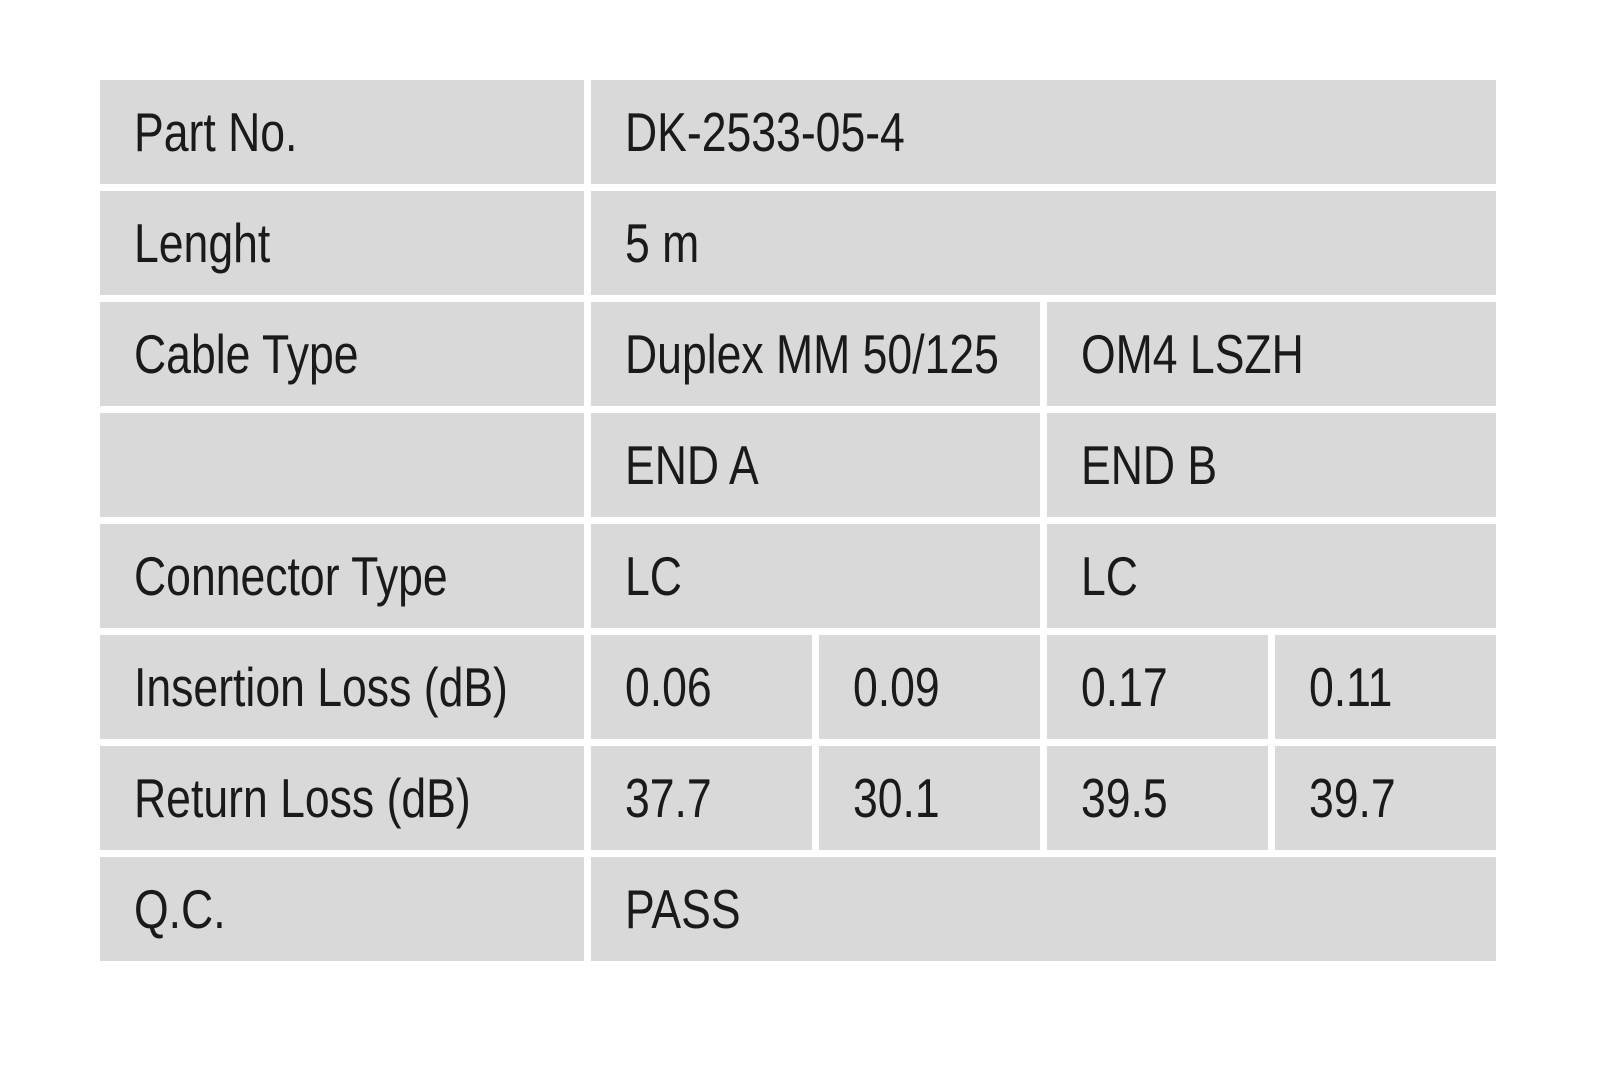  I want to click on cell-connector-type-value-1: LC, so click(1271, 576).